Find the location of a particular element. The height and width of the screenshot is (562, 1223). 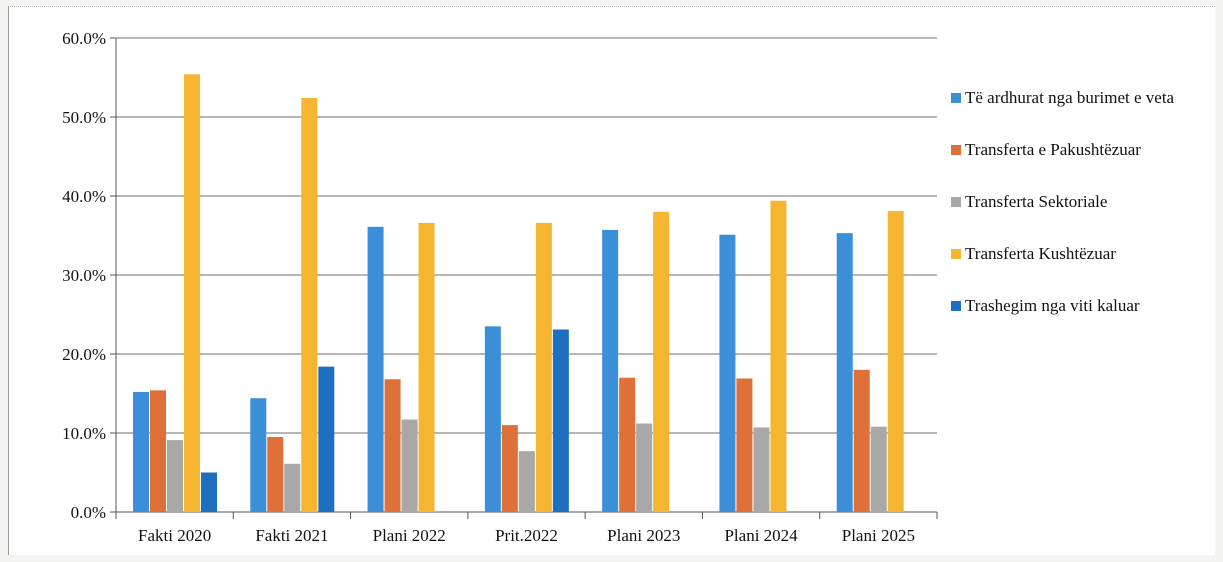

y-tick-label: 50.0% is located at coordinates (84, 117).